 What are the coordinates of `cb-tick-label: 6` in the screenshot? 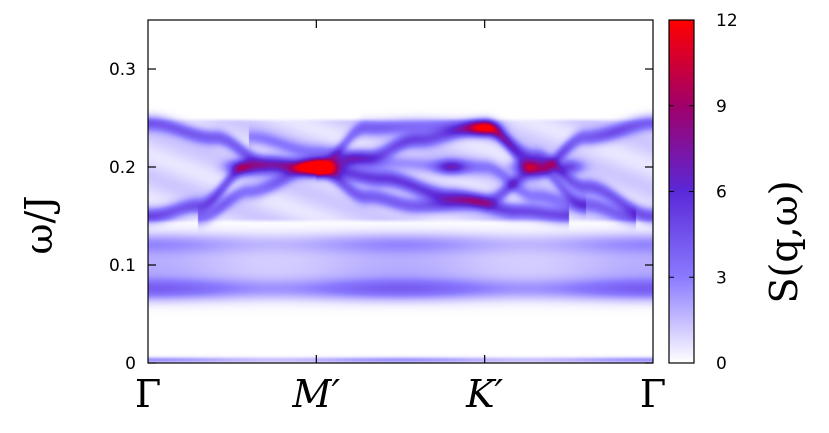 It's located at (721, 193).